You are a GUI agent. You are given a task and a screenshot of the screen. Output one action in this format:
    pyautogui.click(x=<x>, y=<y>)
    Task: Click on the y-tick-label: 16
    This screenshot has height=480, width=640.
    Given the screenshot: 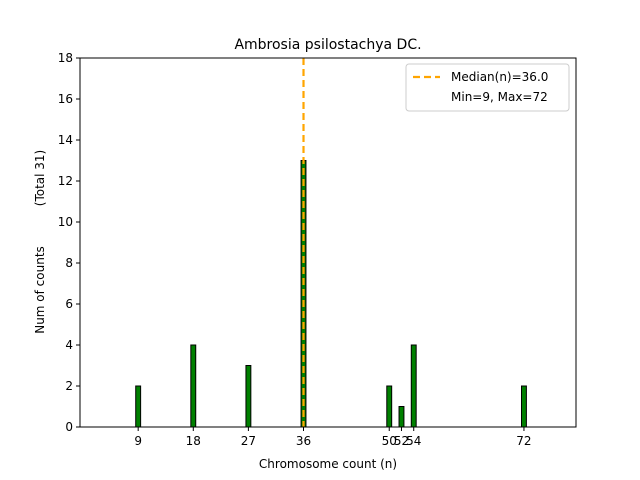 What is the action you would take?
    pyautogui.click(x=65, y=99)
    